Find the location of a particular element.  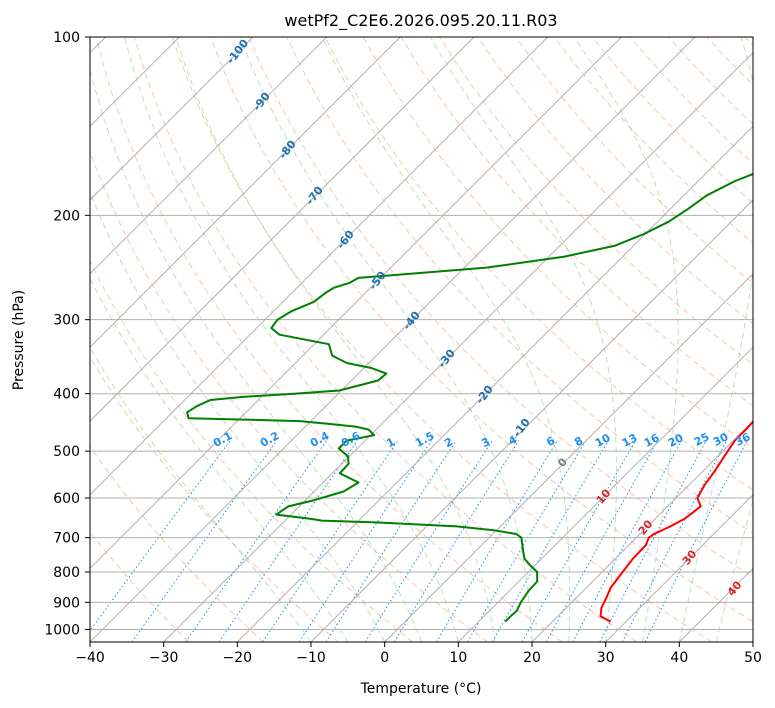

y-tick-label: 1000 is located at coordinates (62, 630).